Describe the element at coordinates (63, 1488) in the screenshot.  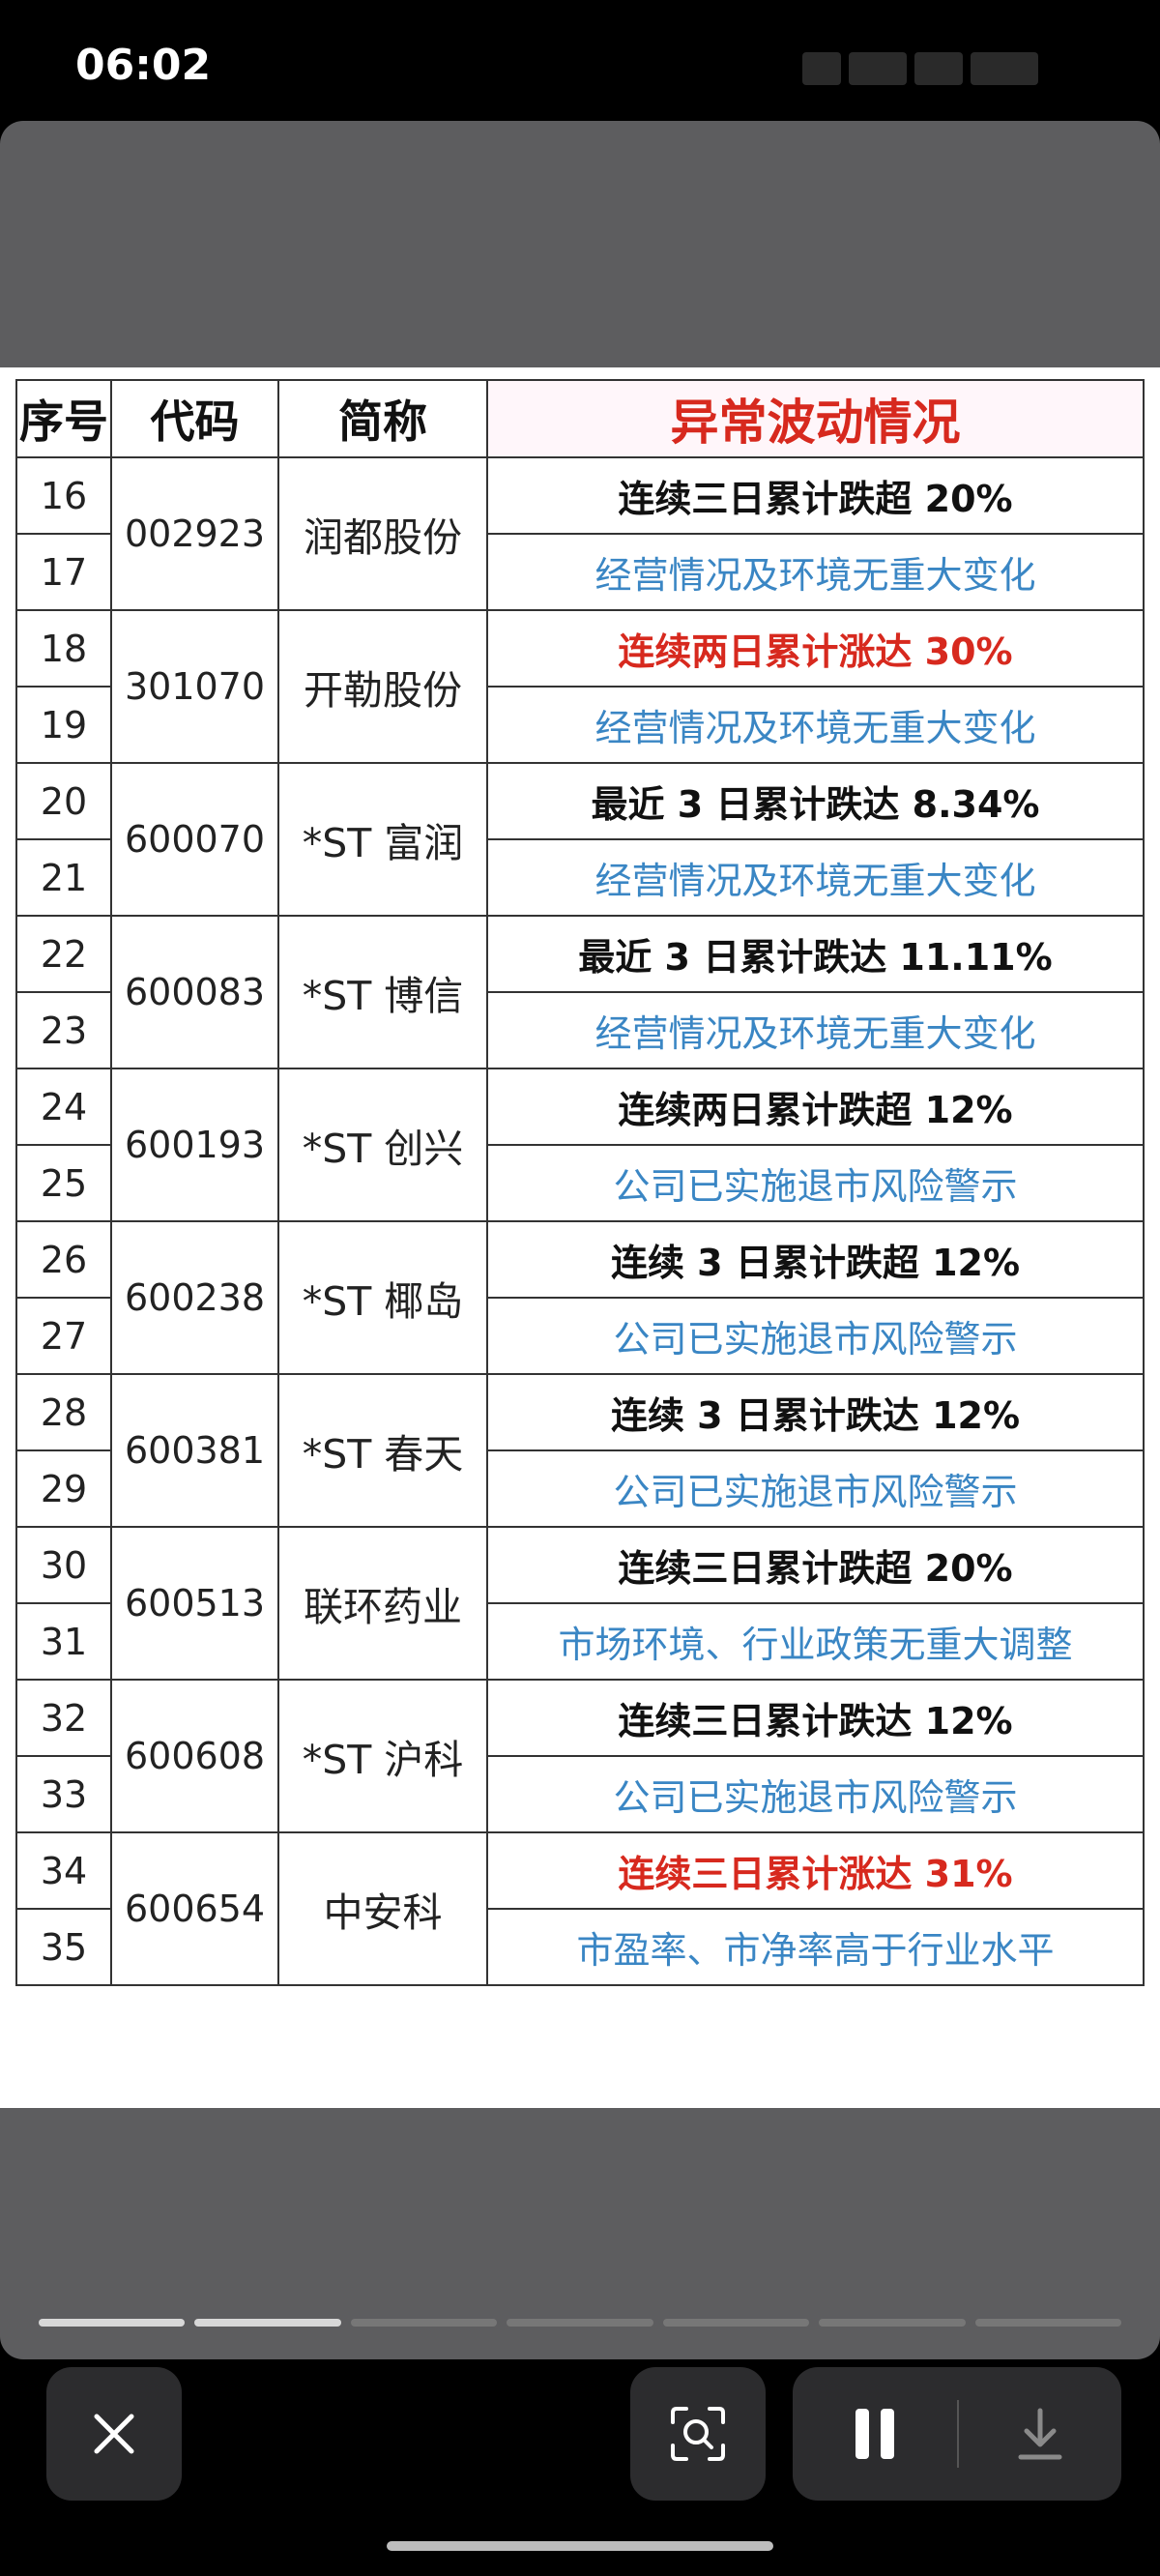
I see `seq-cell: 29` at that location.